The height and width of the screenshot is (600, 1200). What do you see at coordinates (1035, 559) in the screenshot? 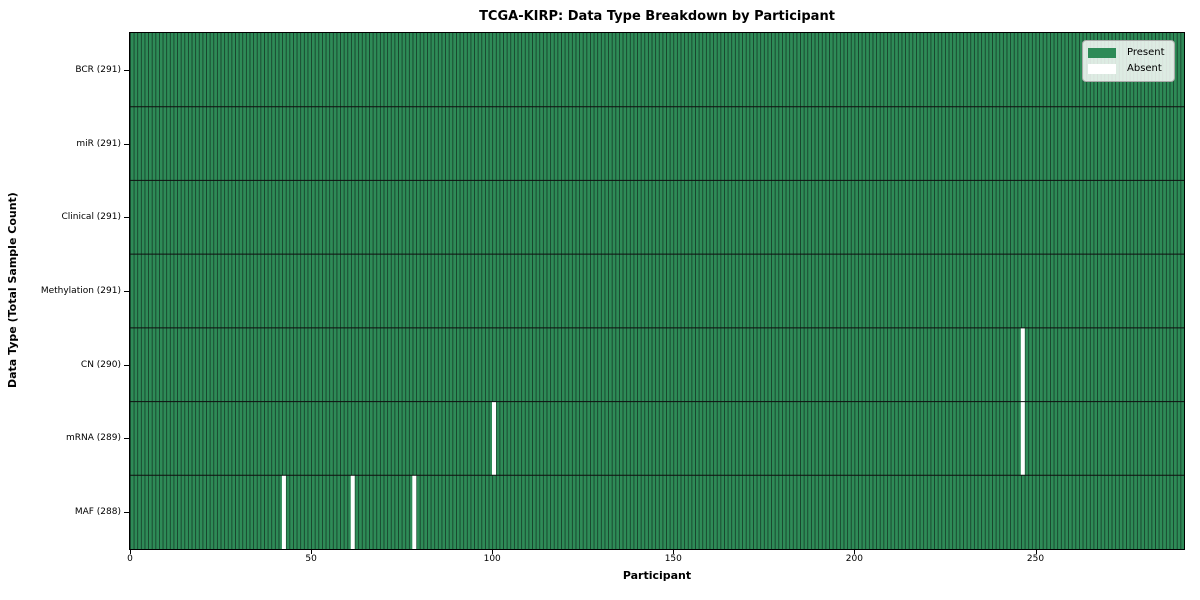
I see `x-tick-label: 250` at bounding box center [1035, 559].